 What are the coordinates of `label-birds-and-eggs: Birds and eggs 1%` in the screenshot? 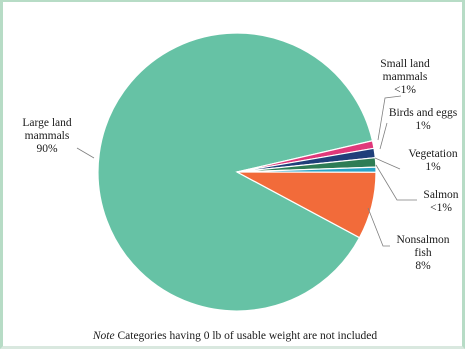 It's located at (423, 119).